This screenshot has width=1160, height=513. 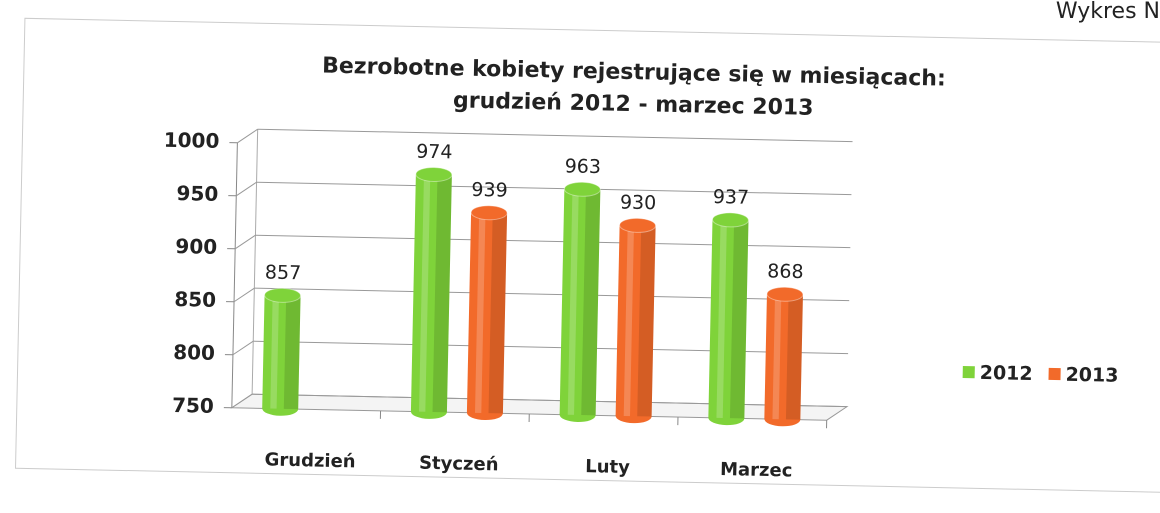 I want to click on y-tick-label: 900, so click(x=196, y=246).